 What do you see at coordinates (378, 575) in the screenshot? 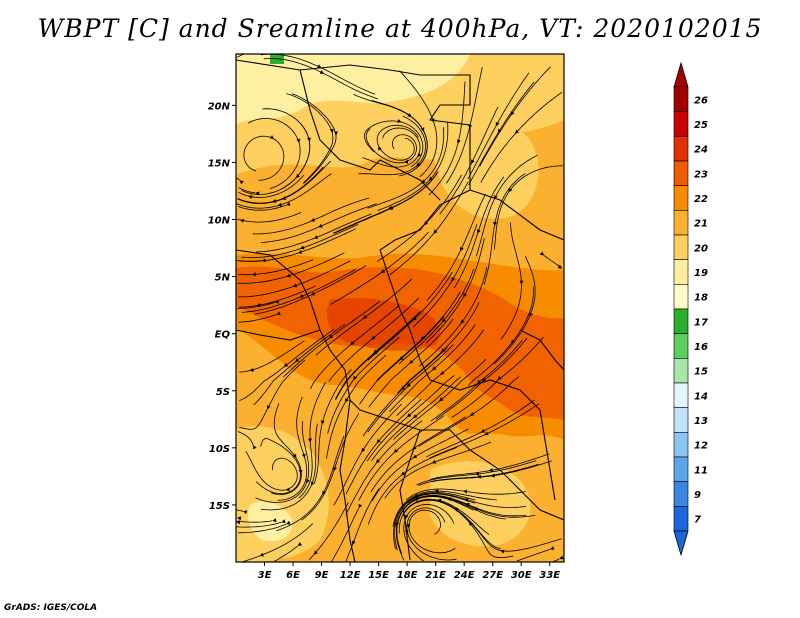
I see `lon-label: 15E` at bounding box center [378, 575].